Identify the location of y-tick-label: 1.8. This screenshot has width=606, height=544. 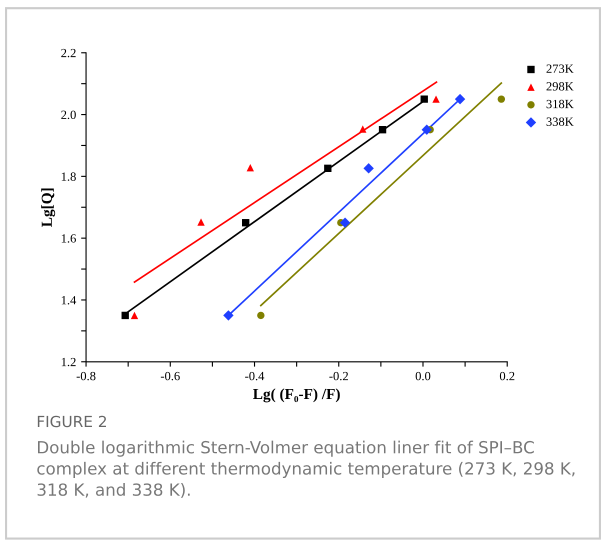
(69, 176).